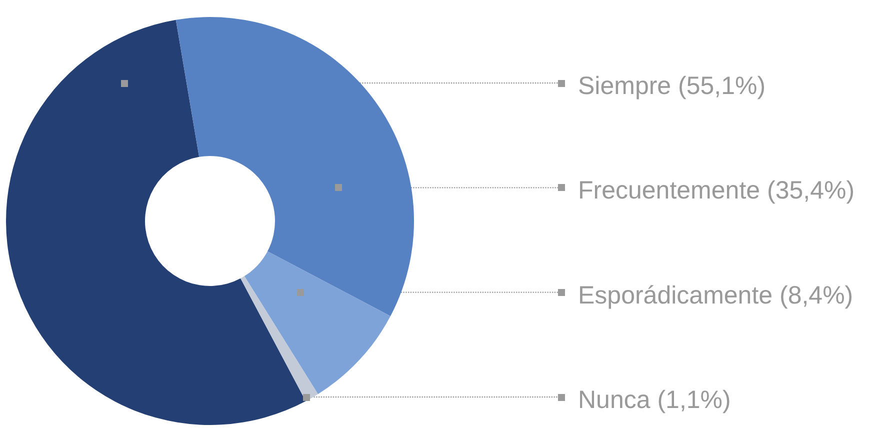 The width and height of the screenshot is (881, 430). I want to click on slice-label: Frecuentemente (35,4%), so click(716, 190).